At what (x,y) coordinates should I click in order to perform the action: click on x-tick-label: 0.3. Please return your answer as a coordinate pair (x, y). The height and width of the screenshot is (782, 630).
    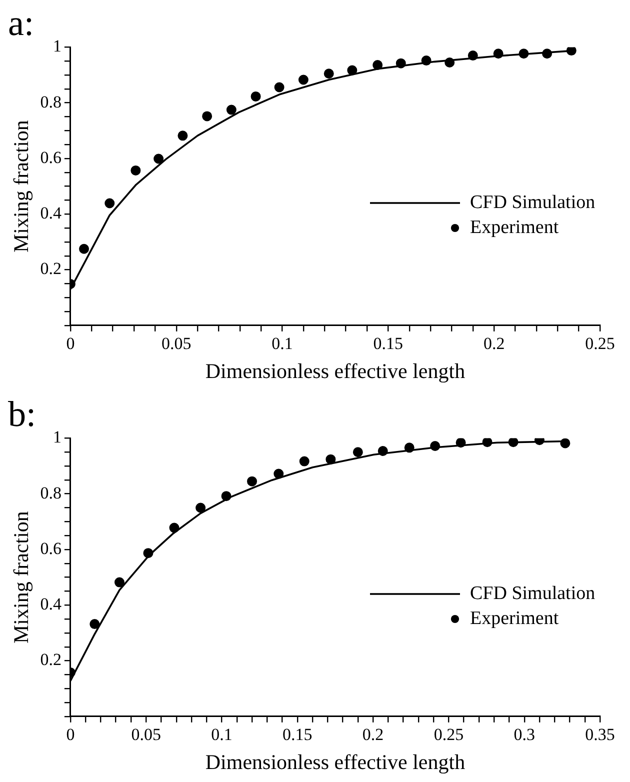
    Looking at the image, I should click on (524, 734).